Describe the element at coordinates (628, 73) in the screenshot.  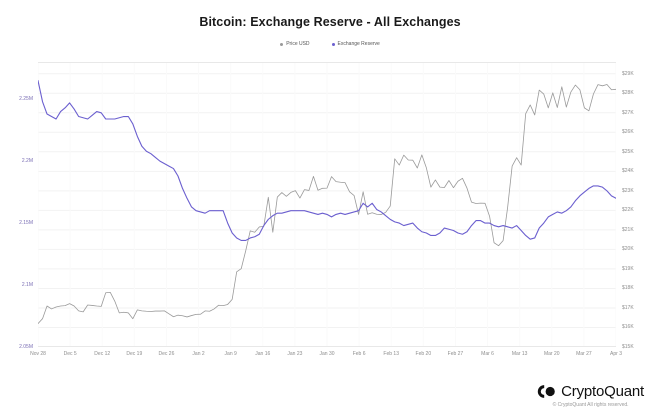
I see `y-axis-tick-label: $29K` at that location.